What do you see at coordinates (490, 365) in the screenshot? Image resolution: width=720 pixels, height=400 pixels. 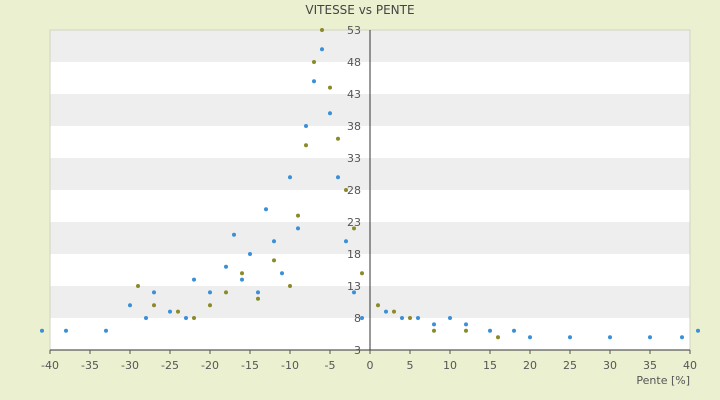 I see `x-tick-label: 15` at bounding box center [490, 365].